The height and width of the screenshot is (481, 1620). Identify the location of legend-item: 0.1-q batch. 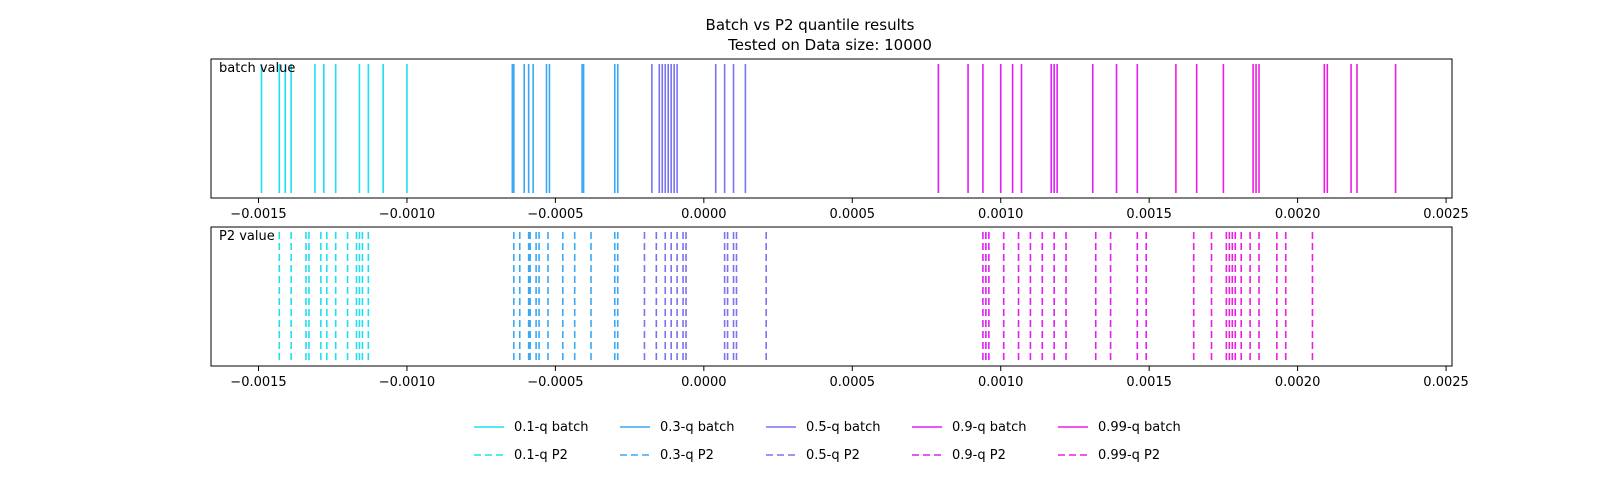
(531, 427).